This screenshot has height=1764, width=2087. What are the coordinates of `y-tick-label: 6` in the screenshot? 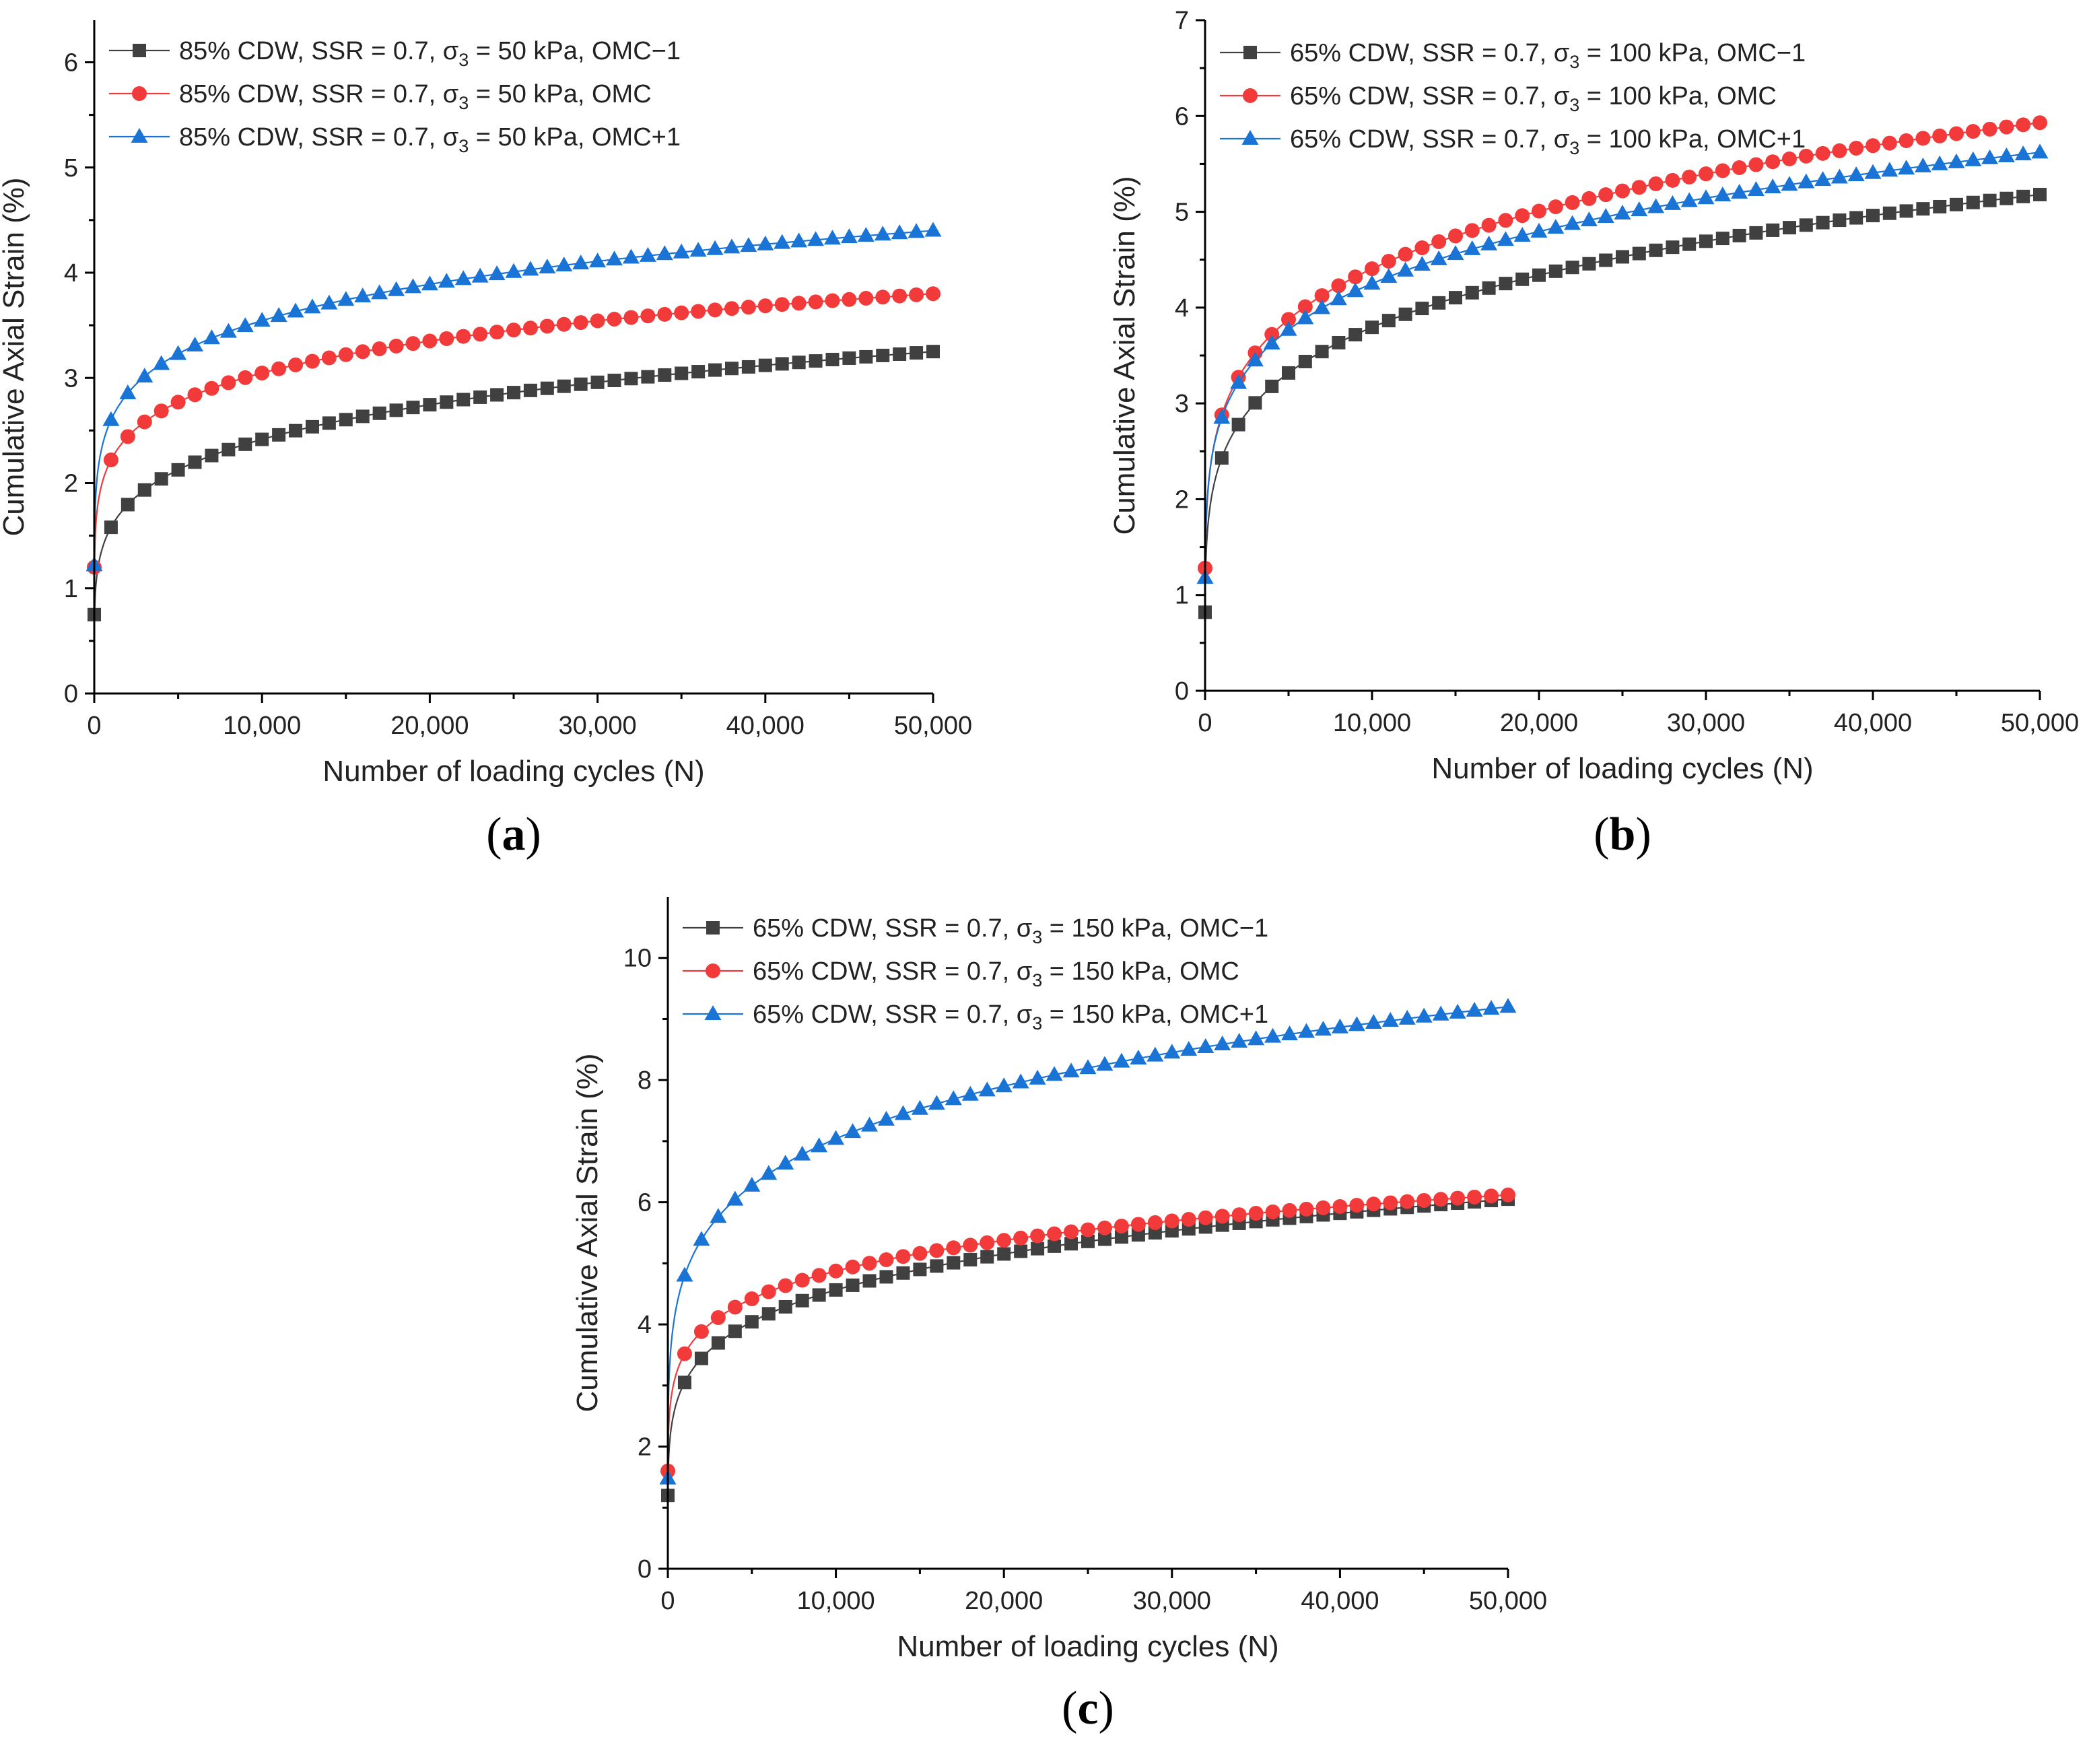 It's located at (645, 1203).